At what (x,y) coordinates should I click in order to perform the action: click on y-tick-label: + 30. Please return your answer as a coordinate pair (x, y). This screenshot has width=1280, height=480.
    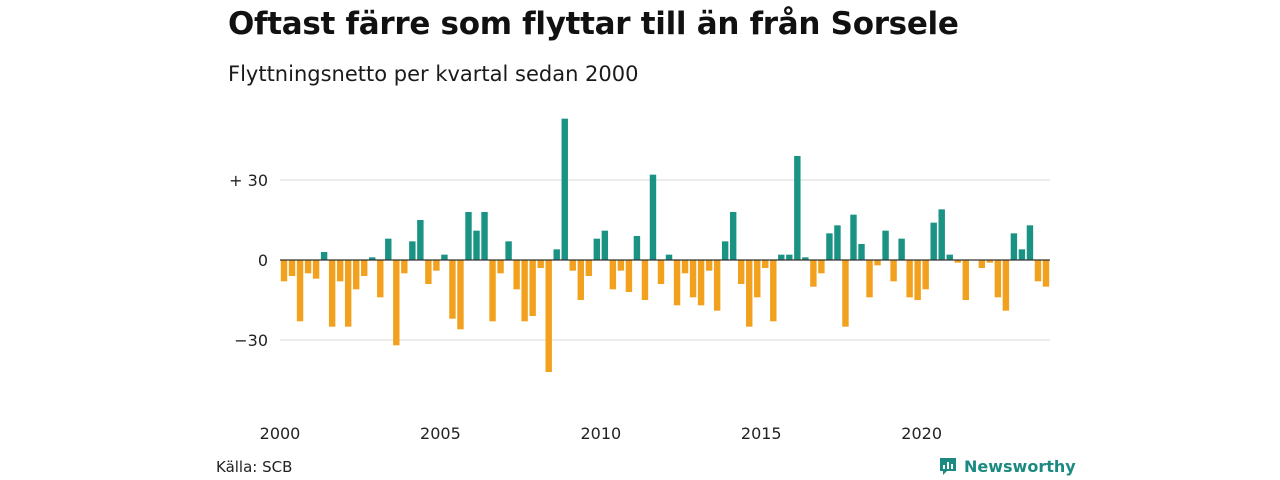
    Looking at the image, I should click on (248, 180).